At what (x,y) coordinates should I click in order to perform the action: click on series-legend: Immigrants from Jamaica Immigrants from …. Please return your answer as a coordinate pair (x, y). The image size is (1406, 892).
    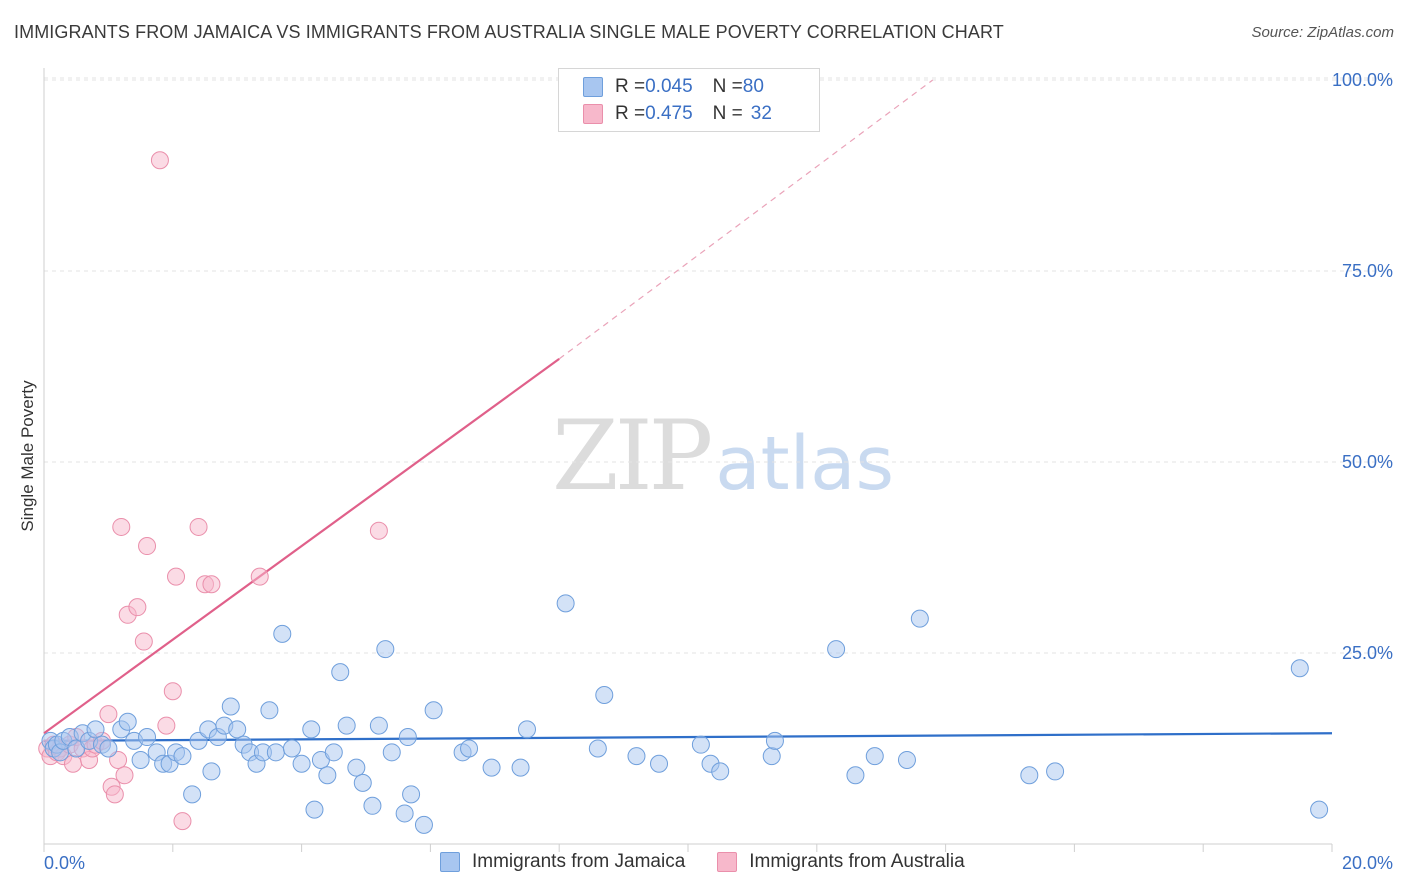
    Looking at the image, I should click on (718, 862).